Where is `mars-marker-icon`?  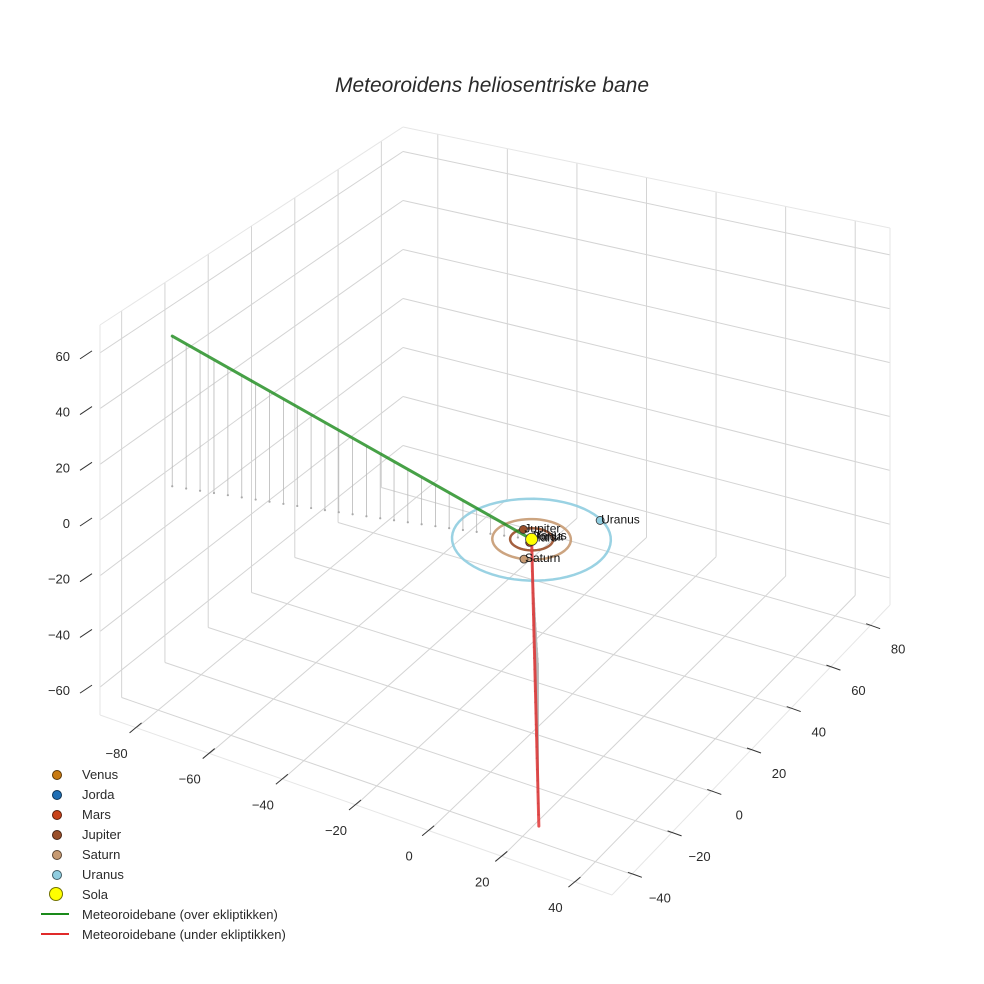
mars-marker-icon is located at coordinates (57, 815).